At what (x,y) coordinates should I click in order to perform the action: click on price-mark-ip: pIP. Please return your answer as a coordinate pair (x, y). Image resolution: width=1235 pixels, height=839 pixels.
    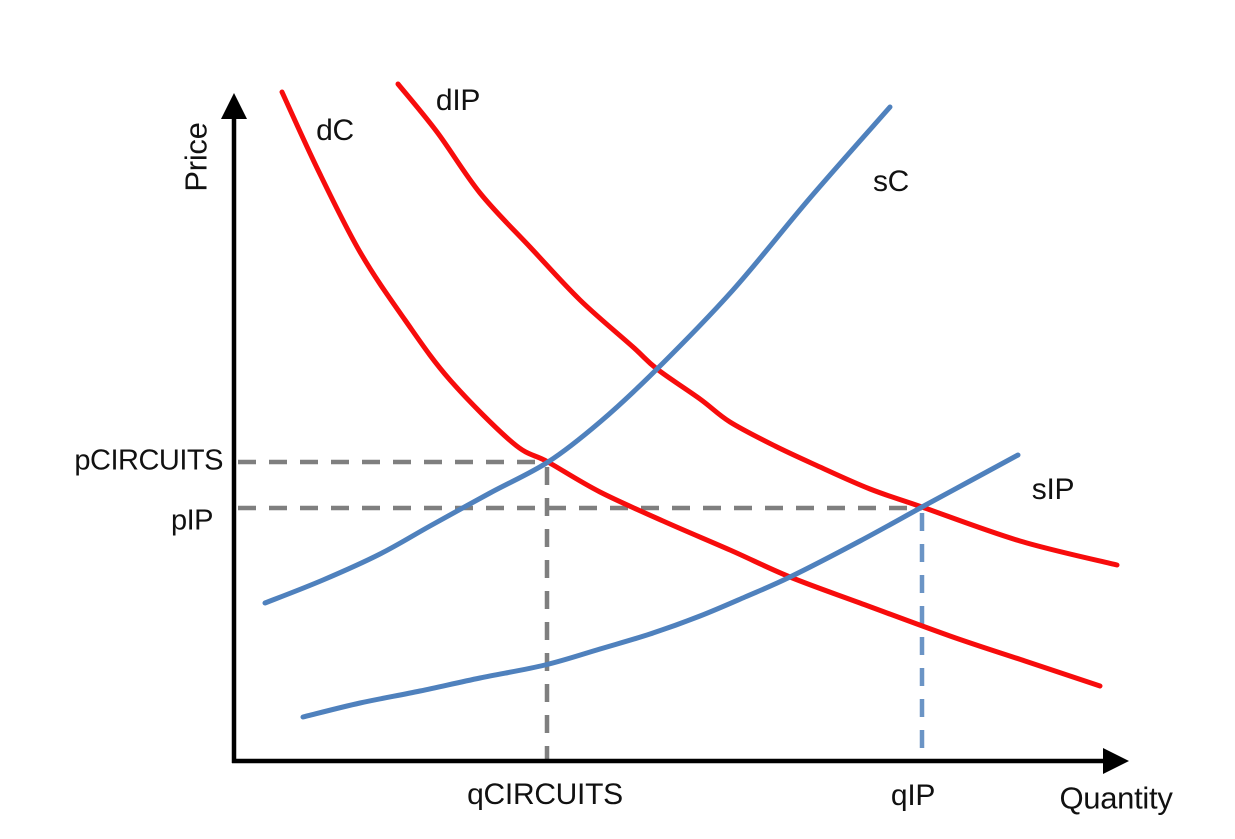
    Looking at the image, I should click on (192, 520).